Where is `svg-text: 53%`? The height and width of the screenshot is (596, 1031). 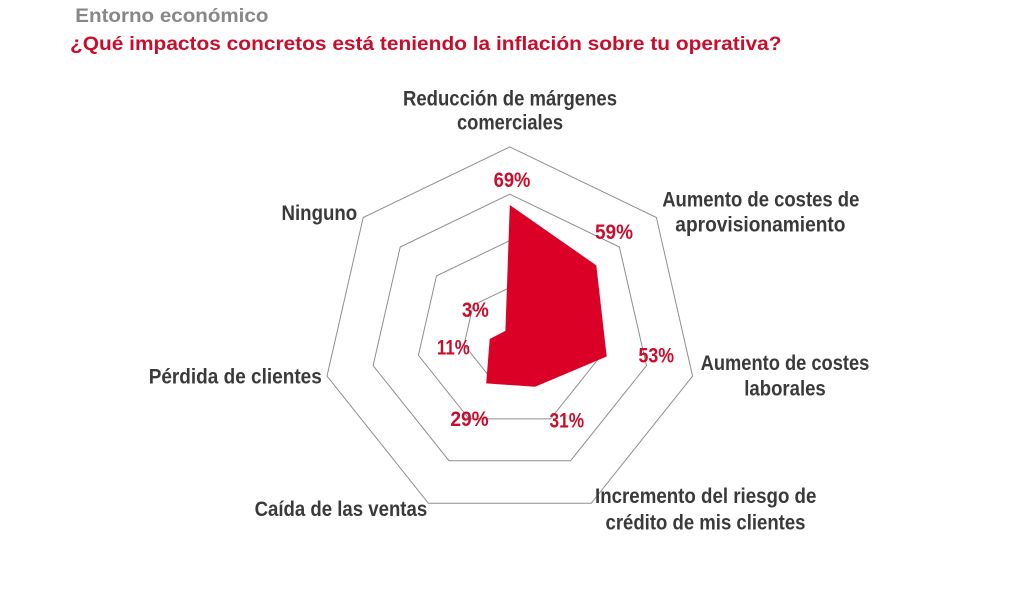
svg-text: 53% is located at coordinates (657, 355).